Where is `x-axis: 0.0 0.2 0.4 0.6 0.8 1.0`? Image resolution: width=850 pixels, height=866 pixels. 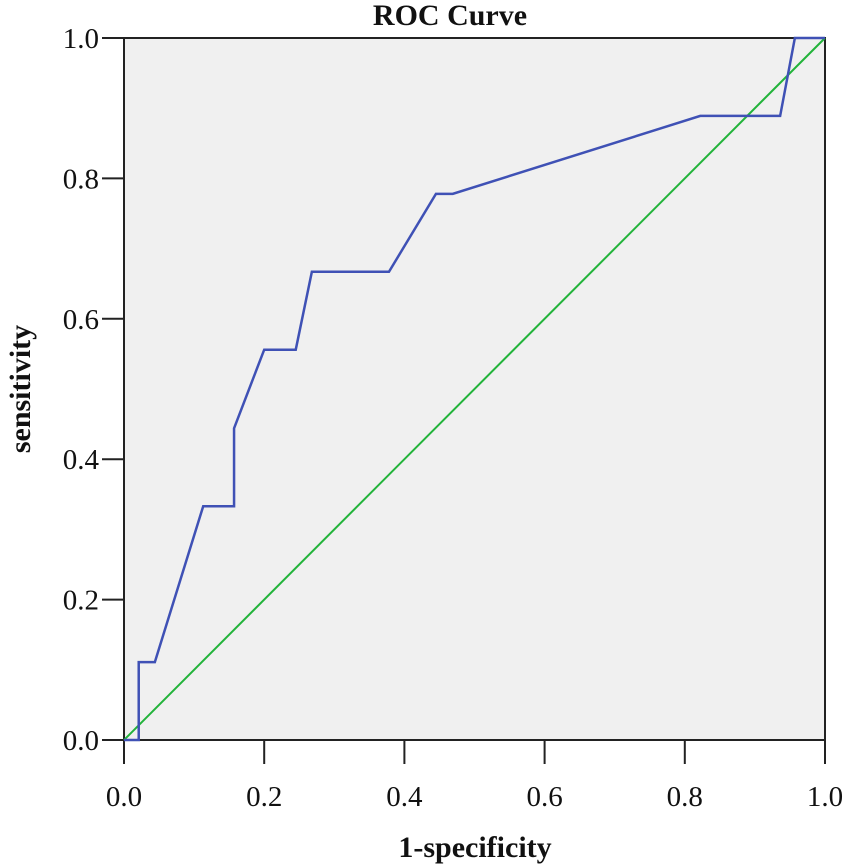
x-axis: 0.0 0.2 0.4 0.6 0.8 1.0 is located at coordinates (474, 776).